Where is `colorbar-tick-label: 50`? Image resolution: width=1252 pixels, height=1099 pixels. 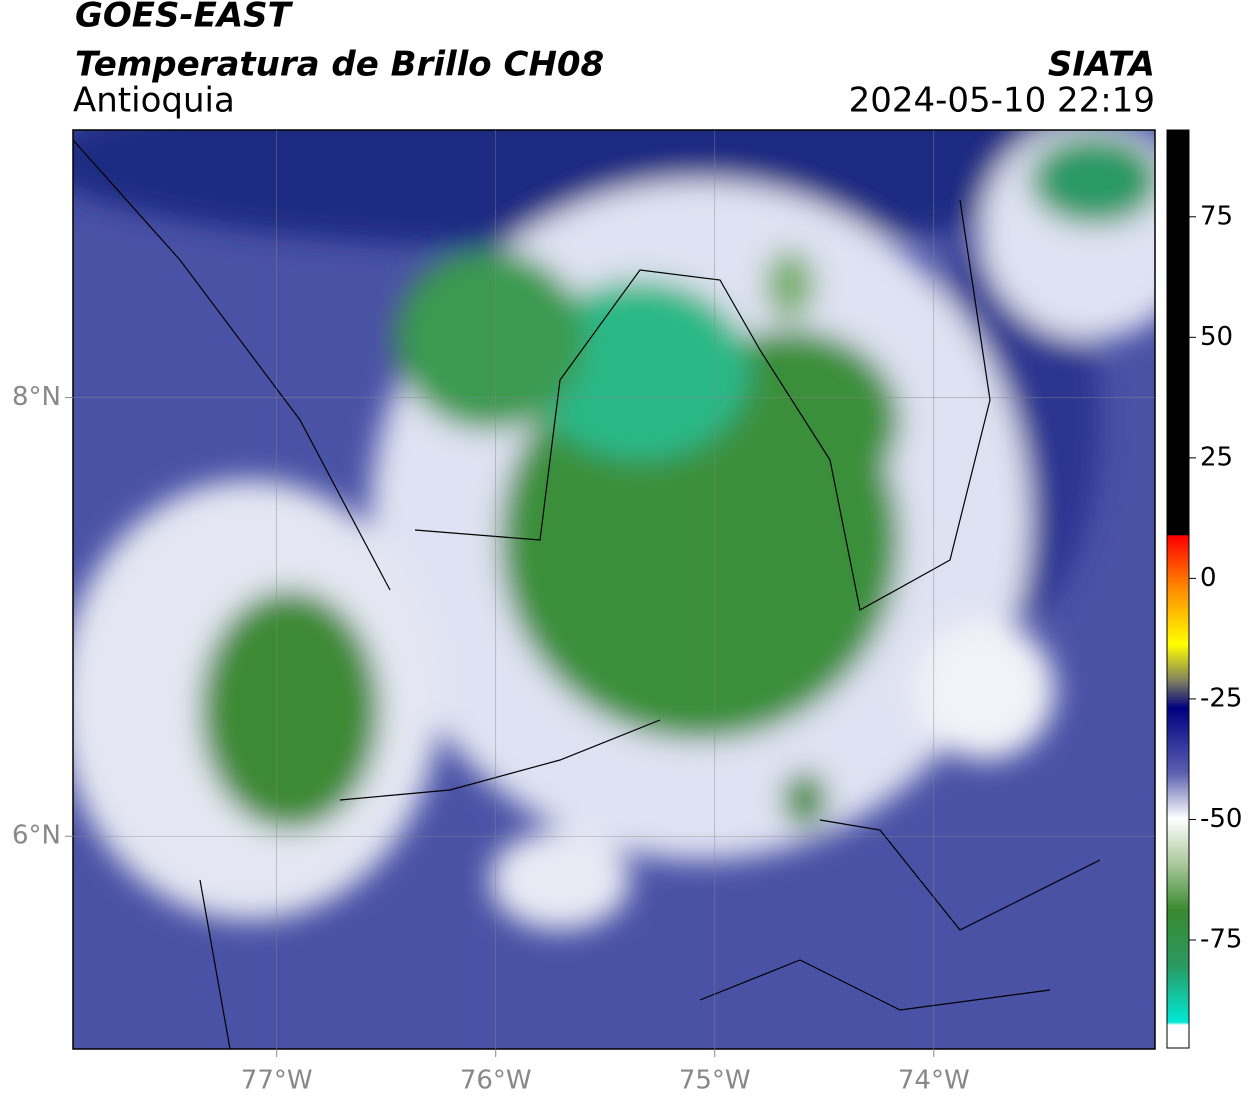
colorbar-tick-label: 50 is located at coordinates (1216, 337).